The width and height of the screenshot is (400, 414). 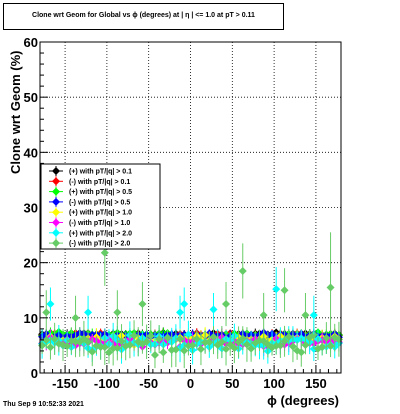 What do you see at coordinates (31, 208) in the screenshot?
I see `y-tick-label: 30` at bounding box center [31, 208].